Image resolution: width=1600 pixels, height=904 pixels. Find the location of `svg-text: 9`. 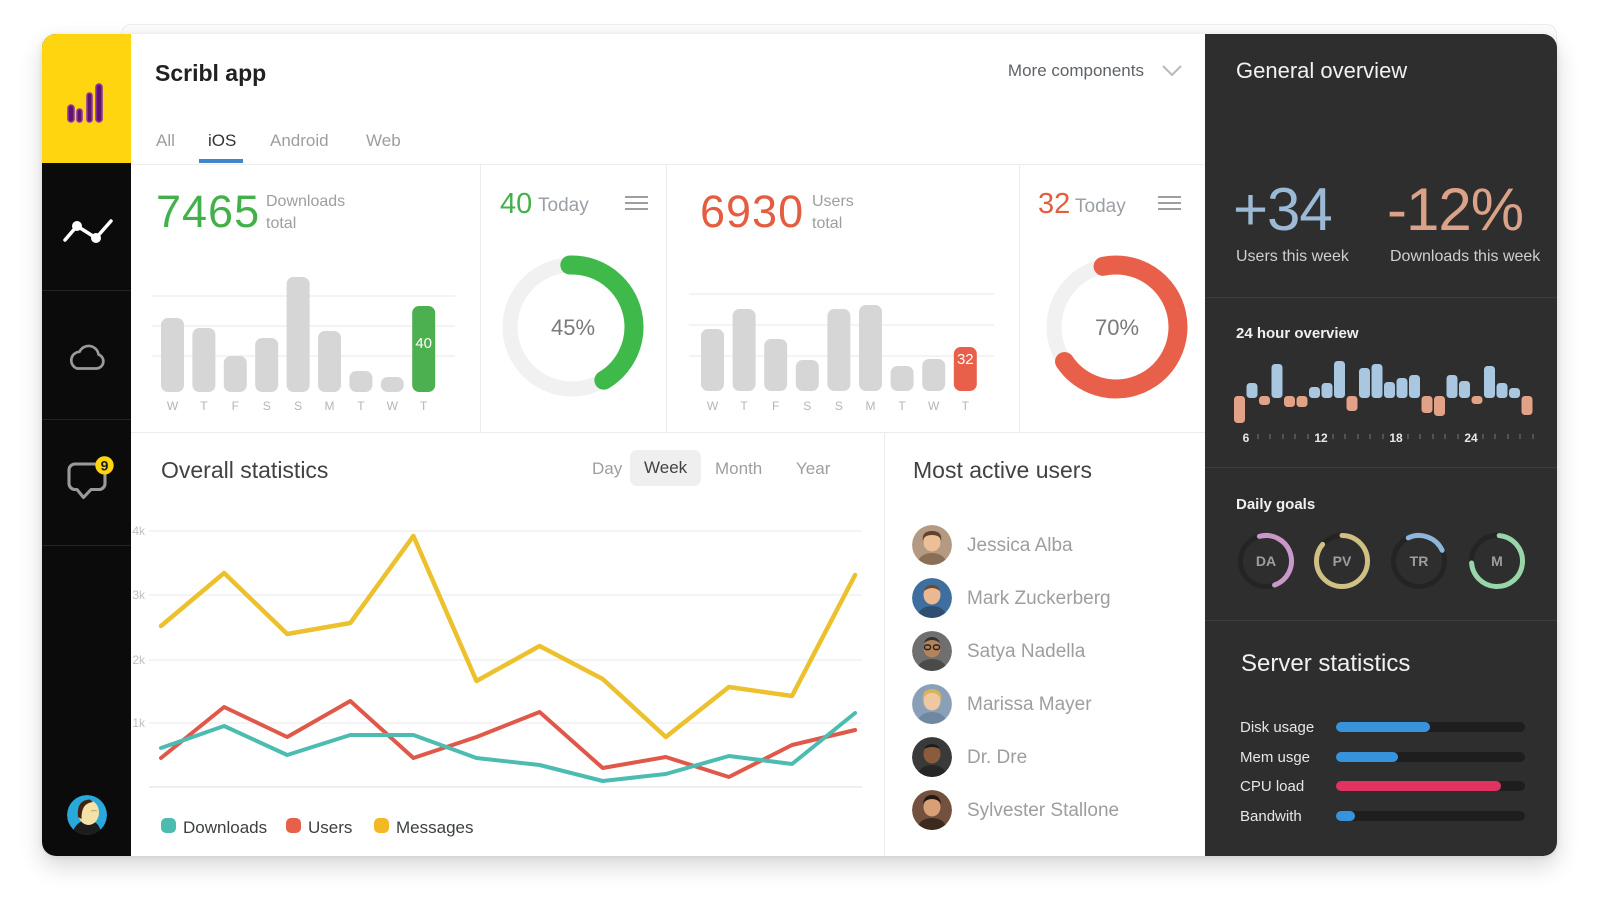

svg-text: 9 is located at coordinates (105, 465).